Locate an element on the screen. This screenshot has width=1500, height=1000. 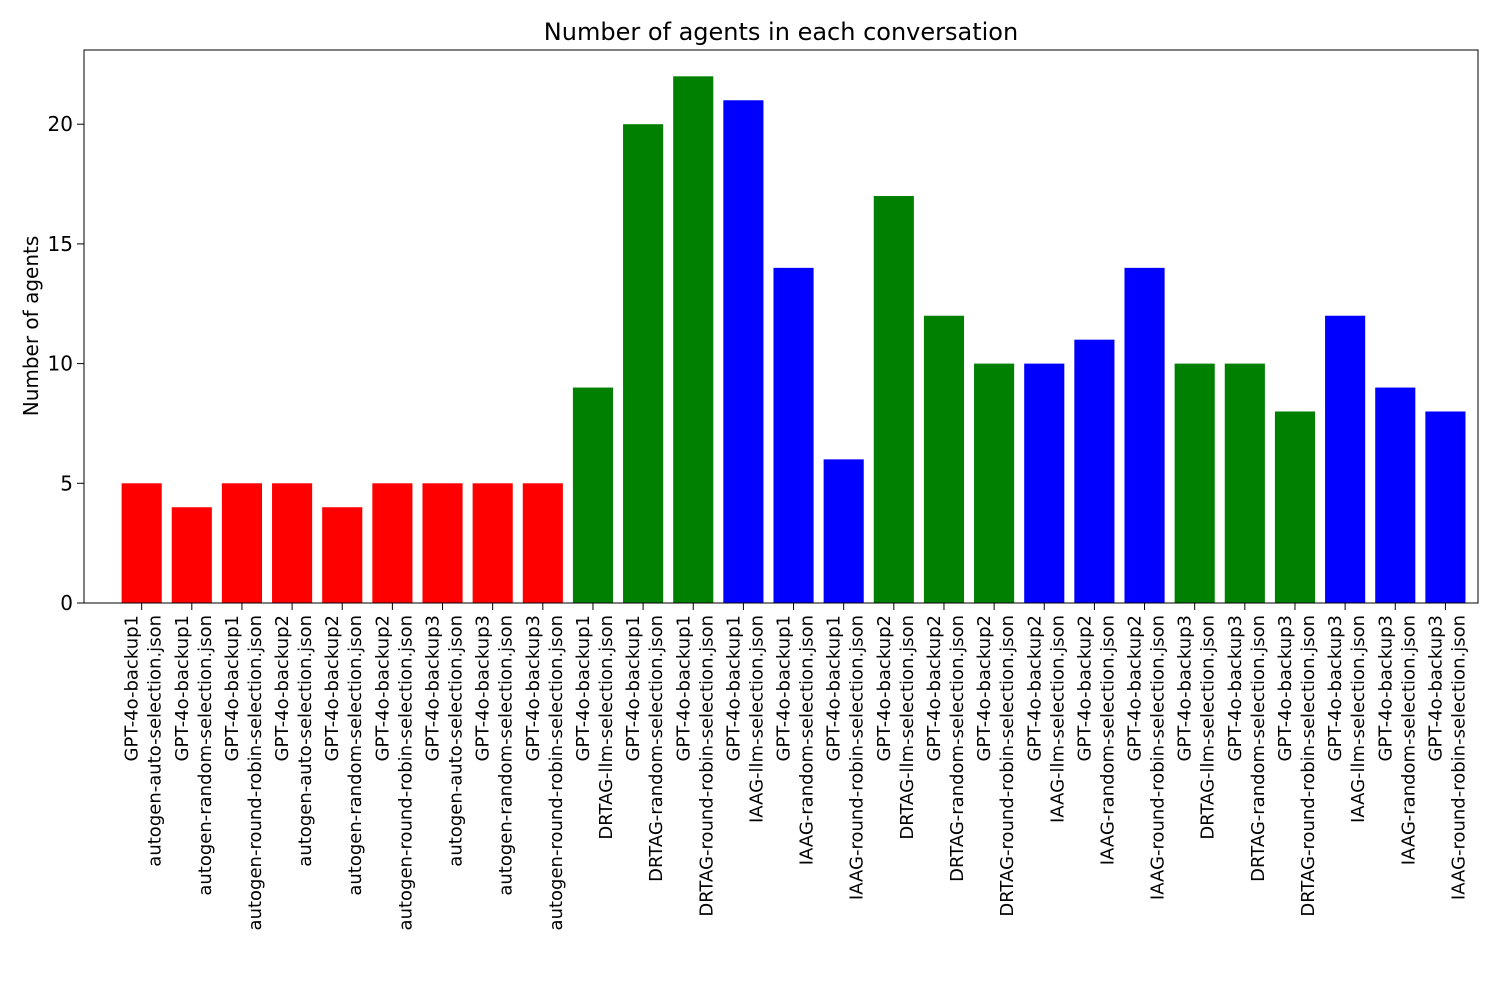
x-tick-label-20: GPT-4o-backup2 IAAG-random-selection.json is located at coordinates (1096, 740).